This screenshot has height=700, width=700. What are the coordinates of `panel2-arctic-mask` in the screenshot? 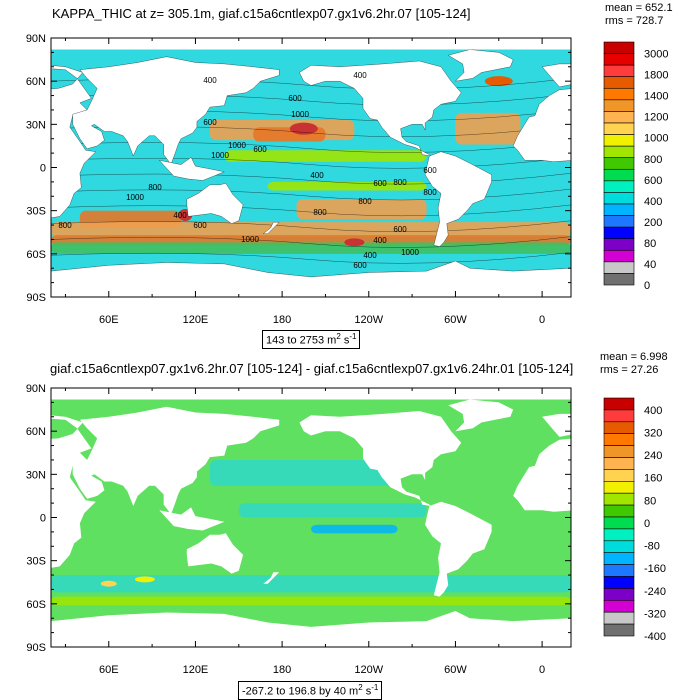 It's located at (311, 394).